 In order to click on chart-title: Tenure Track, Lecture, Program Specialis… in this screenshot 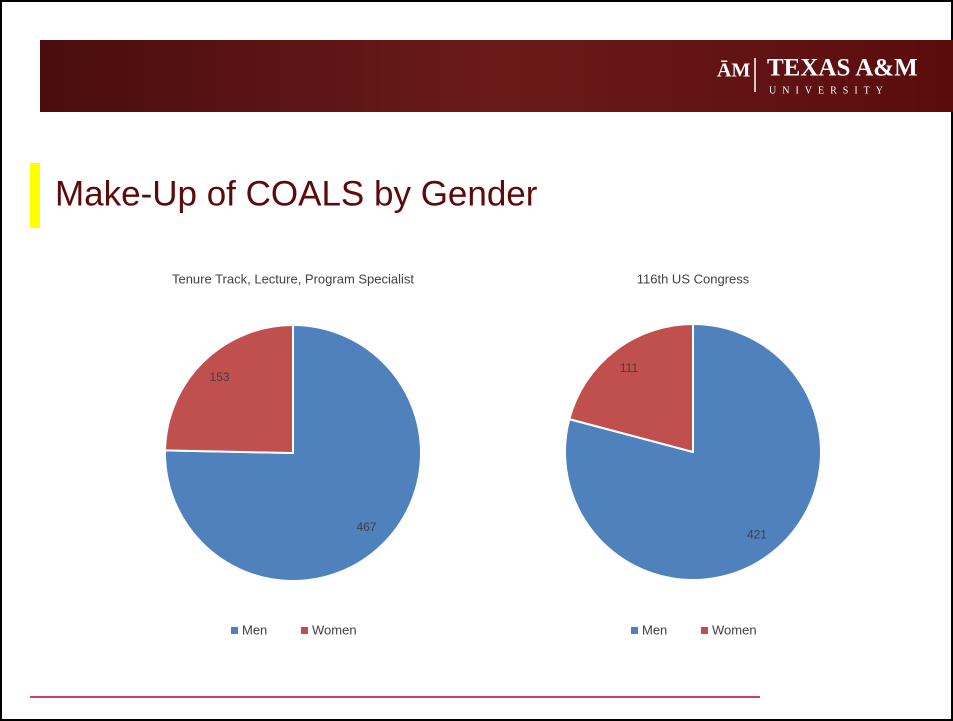, I will do `click(293, 278)`.